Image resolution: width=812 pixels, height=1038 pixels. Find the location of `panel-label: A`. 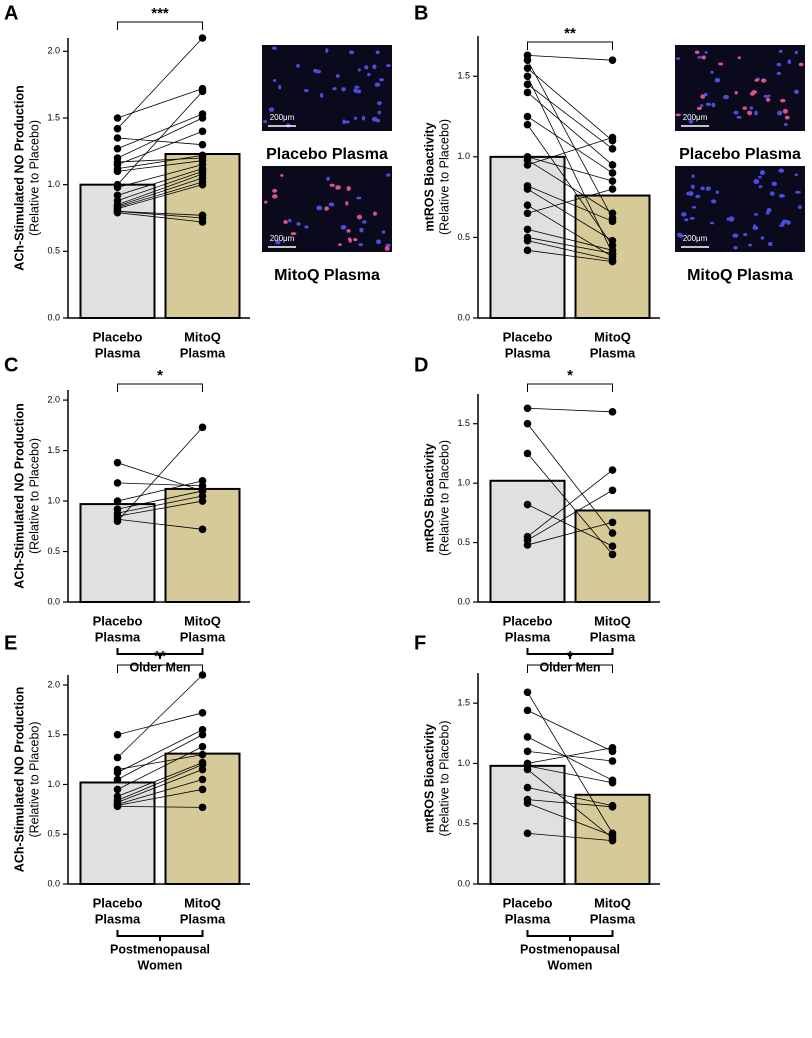

panel-label: A is located at coordinates (11, 13).